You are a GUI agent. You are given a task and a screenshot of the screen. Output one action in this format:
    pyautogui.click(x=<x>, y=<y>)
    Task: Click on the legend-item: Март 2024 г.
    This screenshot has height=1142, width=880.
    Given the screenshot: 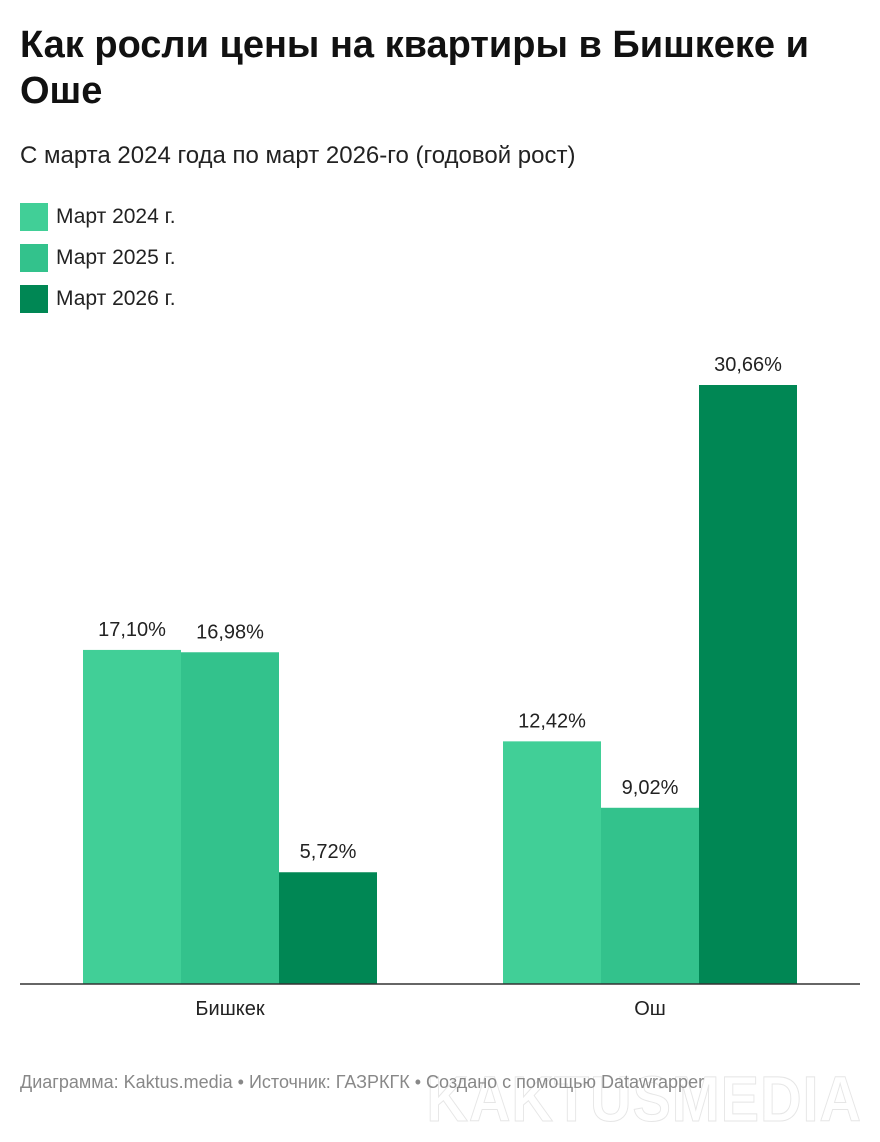 What is the action you would take?
    pyautogui.click(x=98, y=216)
    